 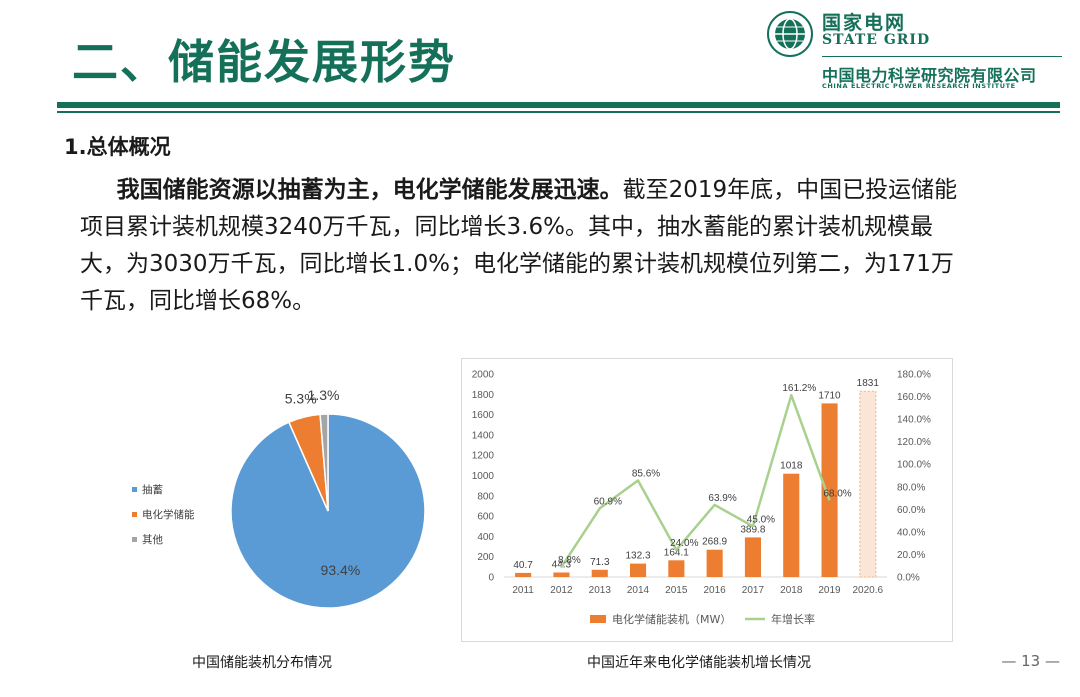 I want to click on bar-data-label: 1018, so click(x=791, y=466).